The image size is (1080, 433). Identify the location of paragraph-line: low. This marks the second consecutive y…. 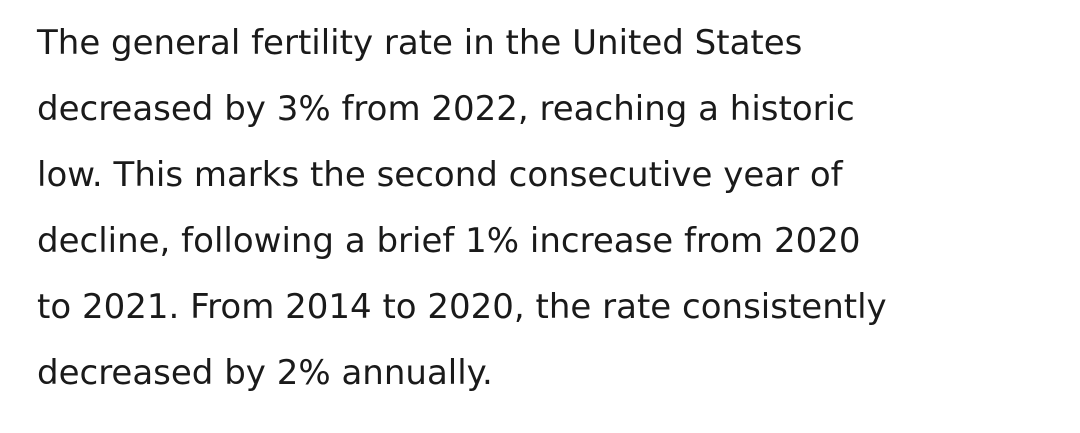
(440, 175).